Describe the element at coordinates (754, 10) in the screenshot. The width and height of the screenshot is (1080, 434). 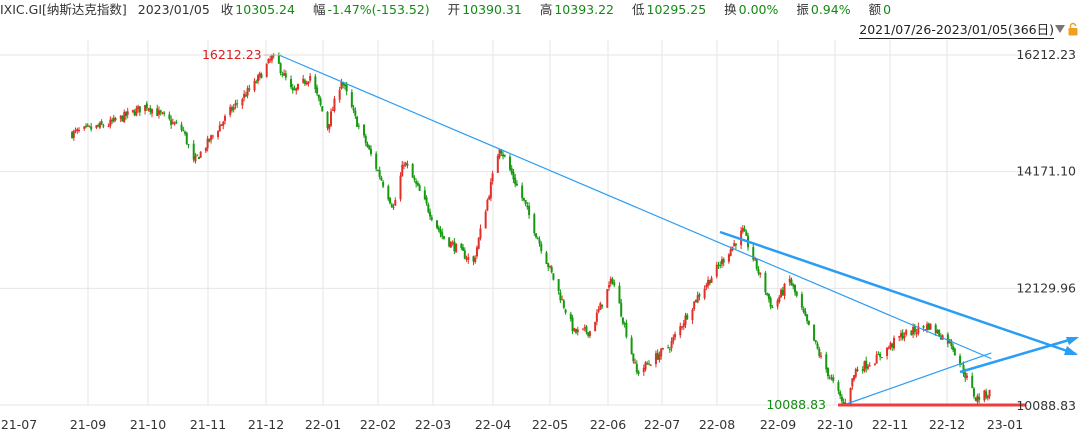
I see `turnover-field: 换 0.00%` at that location.